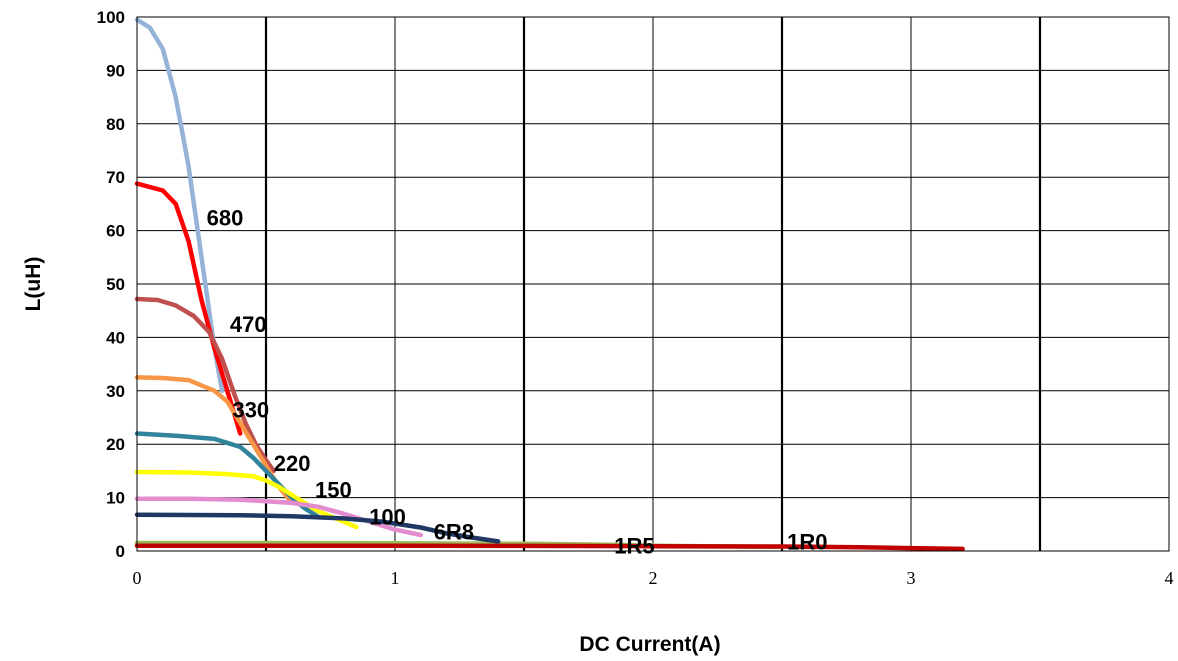  What do you see at coordinates (115, 231) in the screenshot?
I see `y-tick-label: 60` at bounding box center [115, 231].